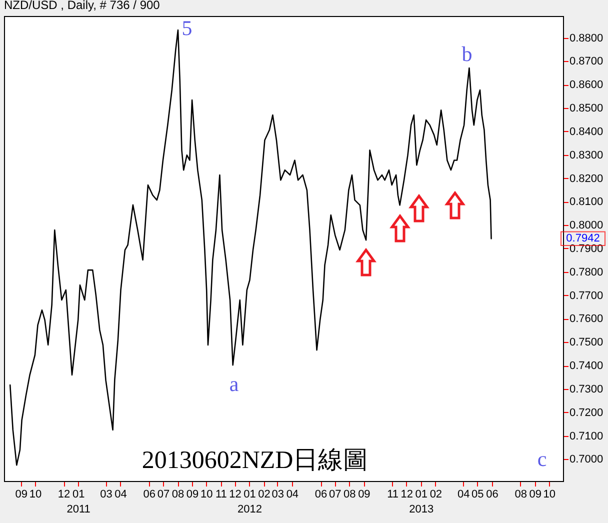 The height and width of the screenshot is (523, 608). What do you see at coordinates (587, 389) in the screenshot?
I see `y-tick-label: 0.7300` at bounding box center [587, 389].